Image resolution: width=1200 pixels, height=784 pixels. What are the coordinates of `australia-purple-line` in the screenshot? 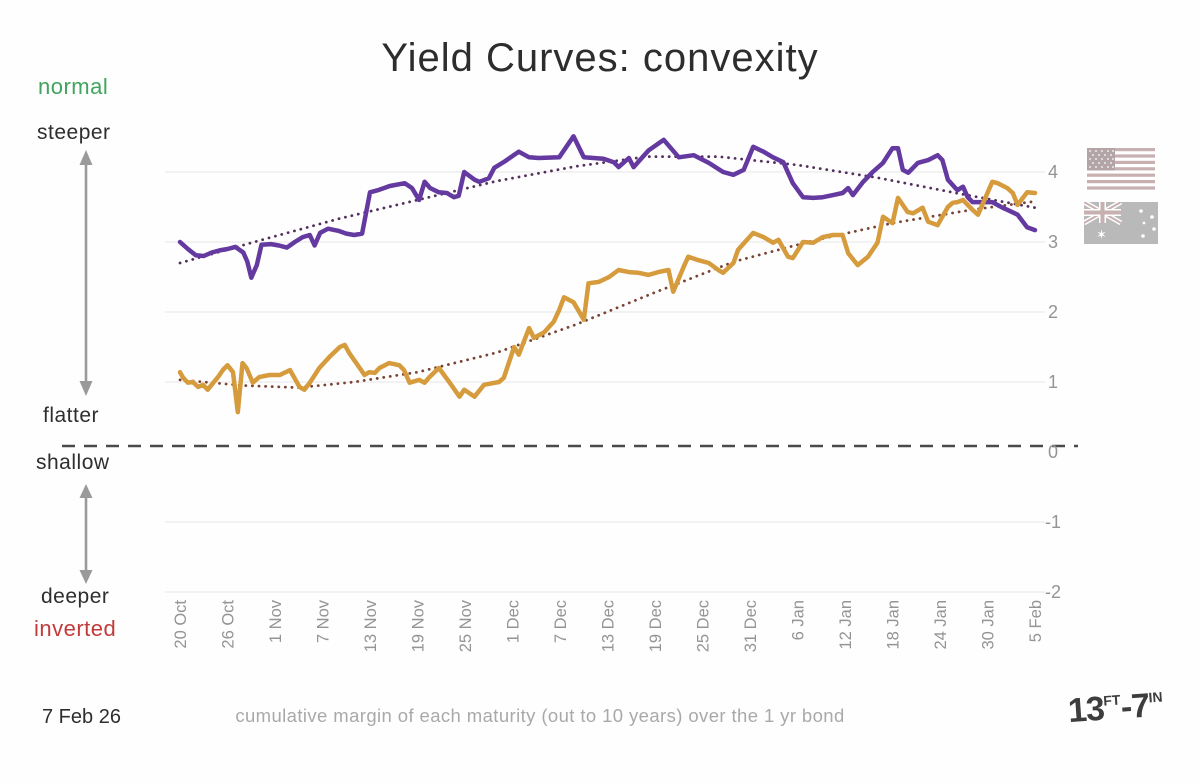 It's located at (607, 207).